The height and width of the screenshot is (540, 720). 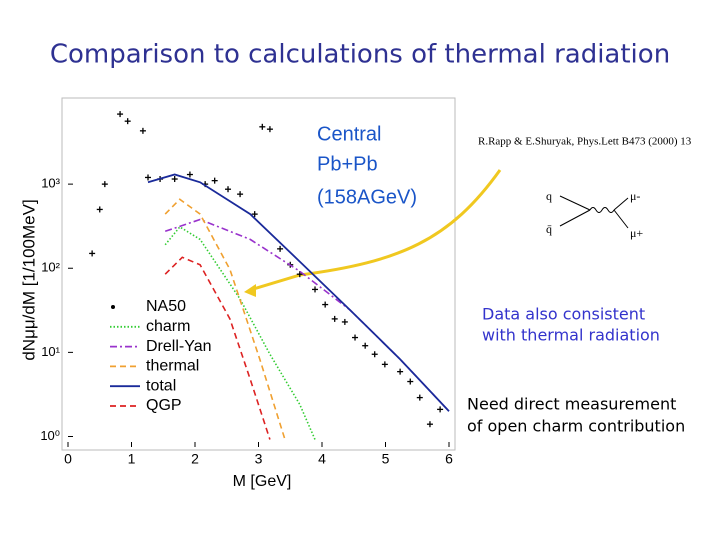 What do you see at coordinates (549, 196) in the screenshot?
I see `diagram-label: q` at bounding box center [549, 196].